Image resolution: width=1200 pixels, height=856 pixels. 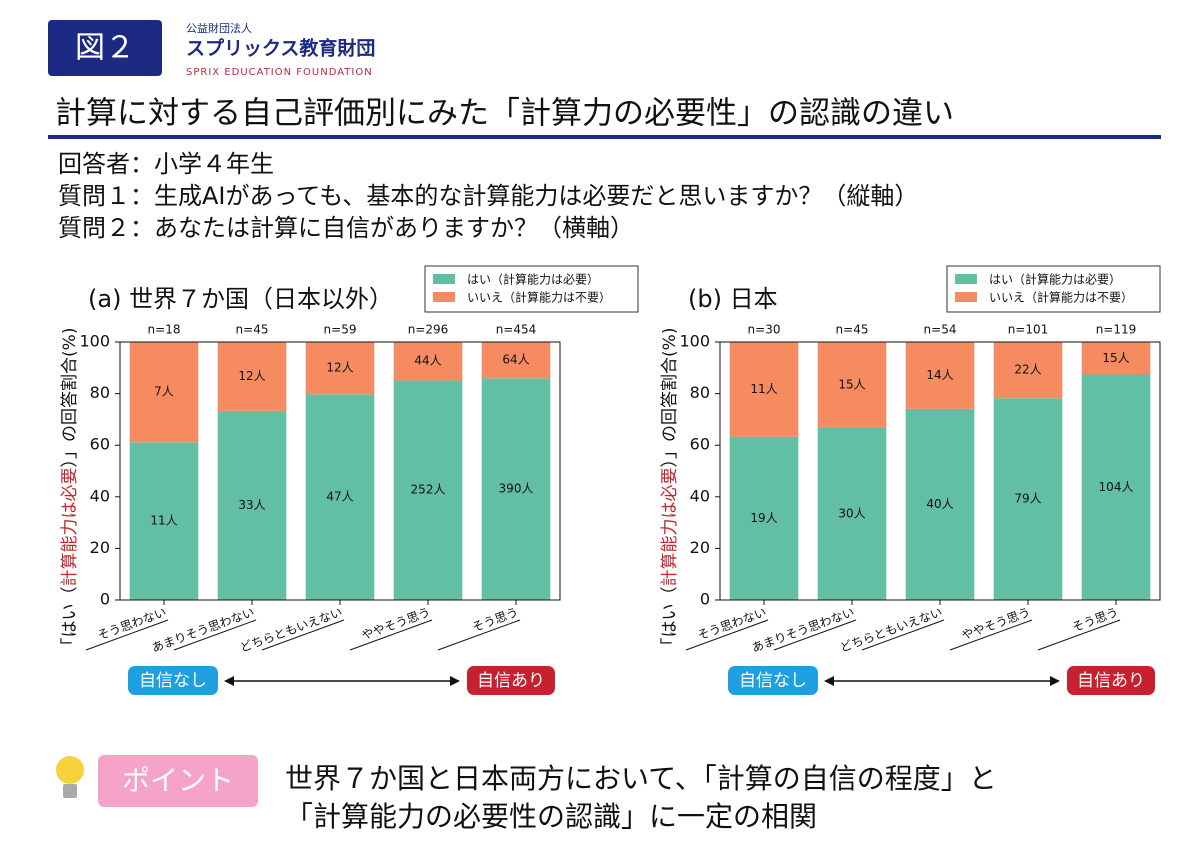 I want to click on count-label: 30人, so click(x=851, y=513).